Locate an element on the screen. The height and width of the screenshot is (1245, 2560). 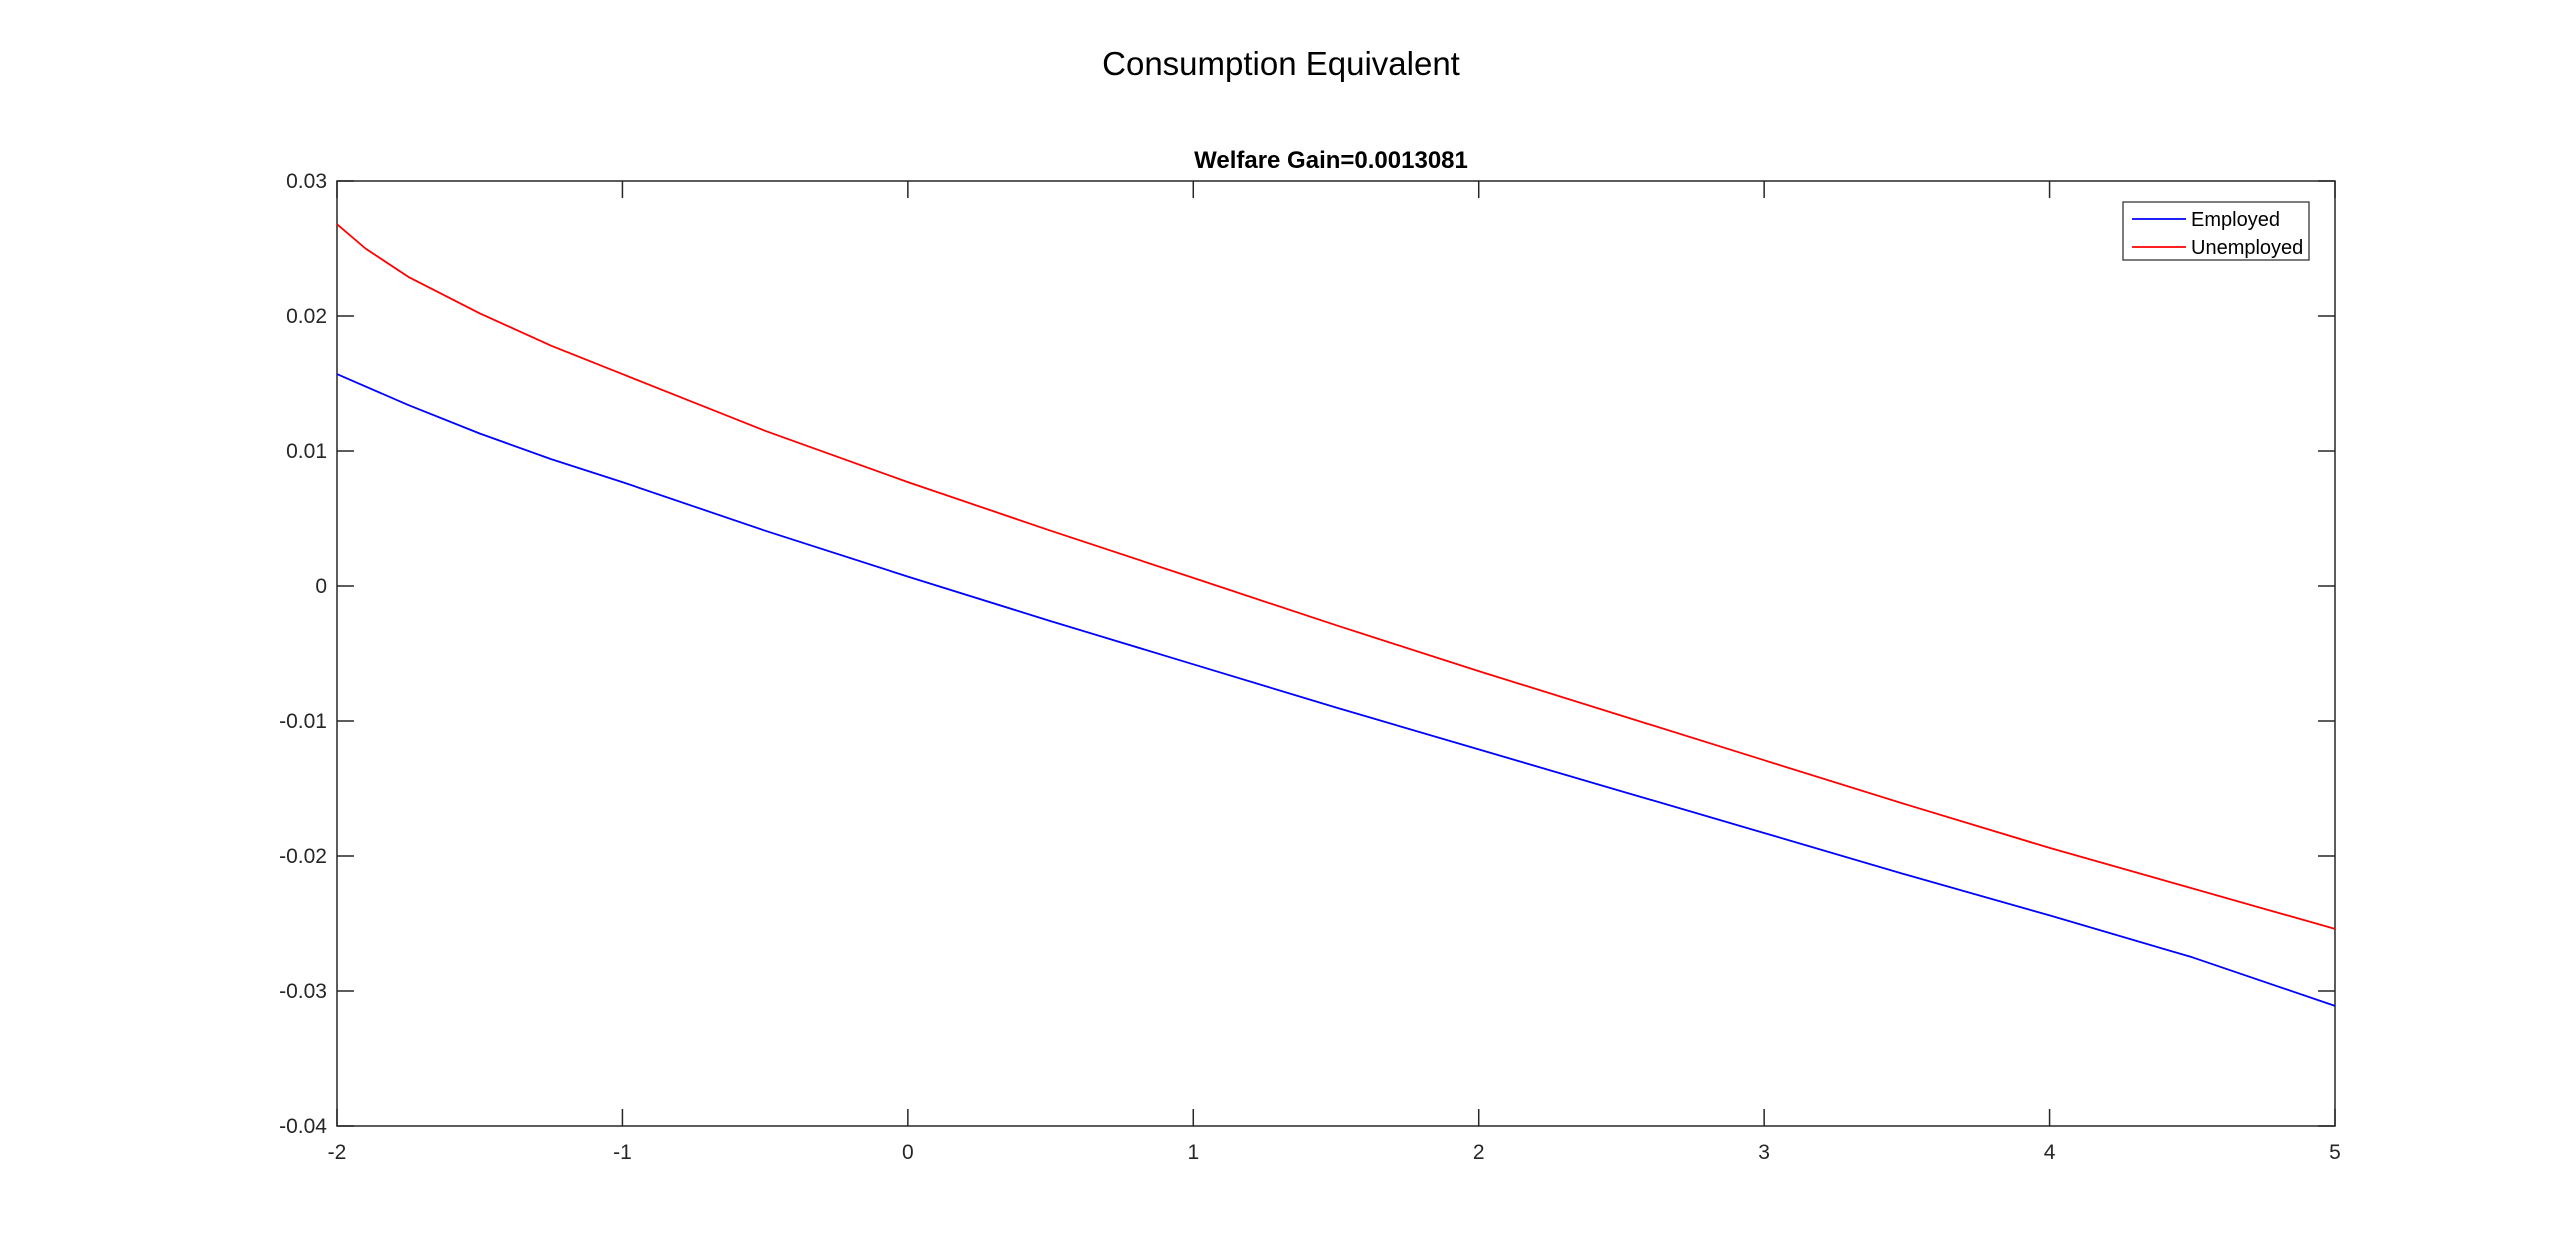
y-tick-label: -0.01 is located at coordinates (303, 721).